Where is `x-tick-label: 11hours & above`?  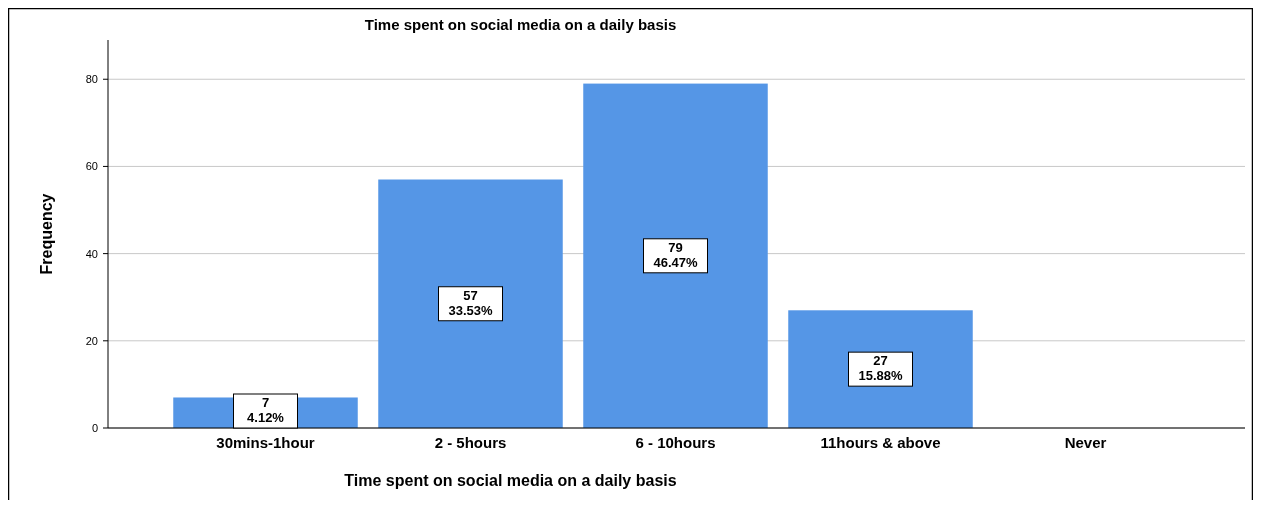 x-tick-label: 11hours & above is located at coordinates (880, 442).